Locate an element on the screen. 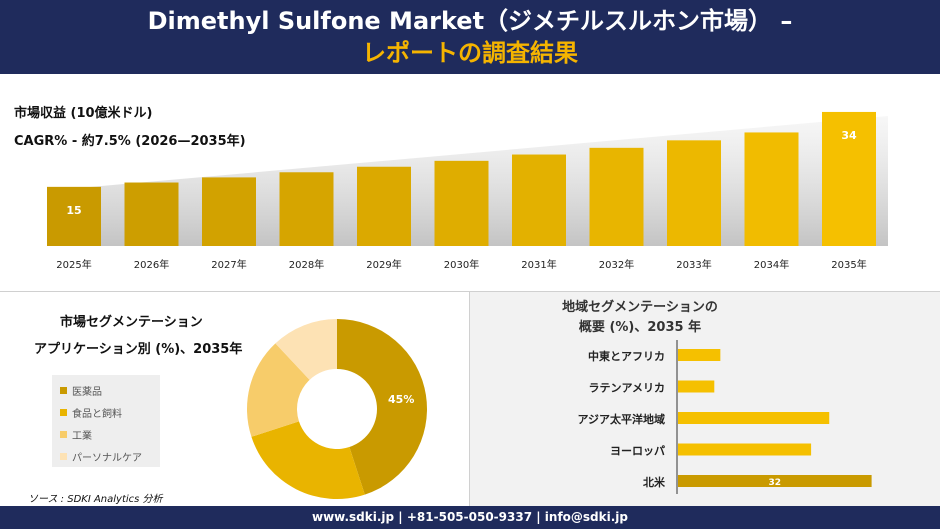  region-label: アジア太平洋地域 is located at coordinates (621, 419).